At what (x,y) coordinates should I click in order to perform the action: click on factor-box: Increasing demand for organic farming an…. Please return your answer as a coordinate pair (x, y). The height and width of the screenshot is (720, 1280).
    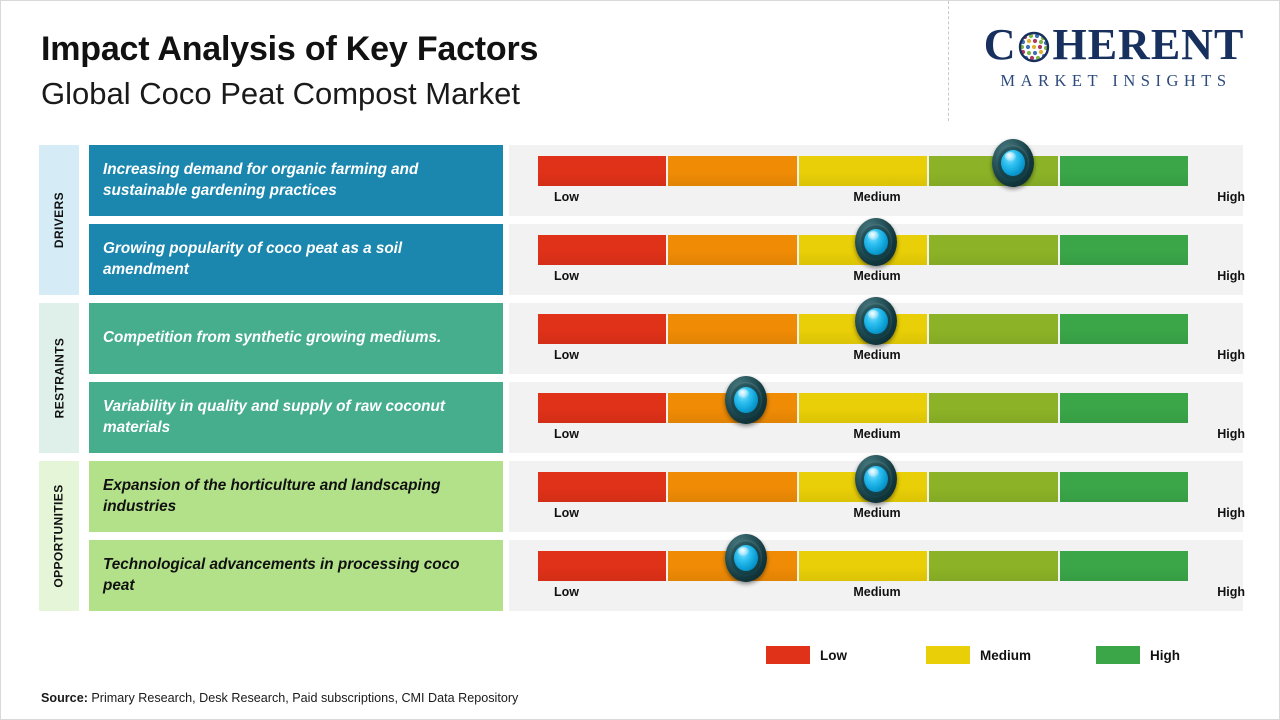
    Looking at the image, I should click on (296, 180).